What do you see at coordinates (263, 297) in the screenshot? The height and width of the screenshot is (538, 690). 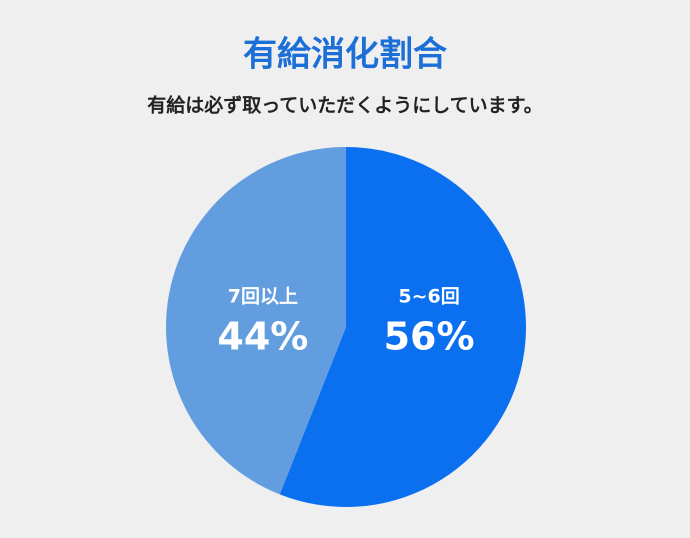 I see `slice-category-label: 7回以上` at bounding box center [263, 297].